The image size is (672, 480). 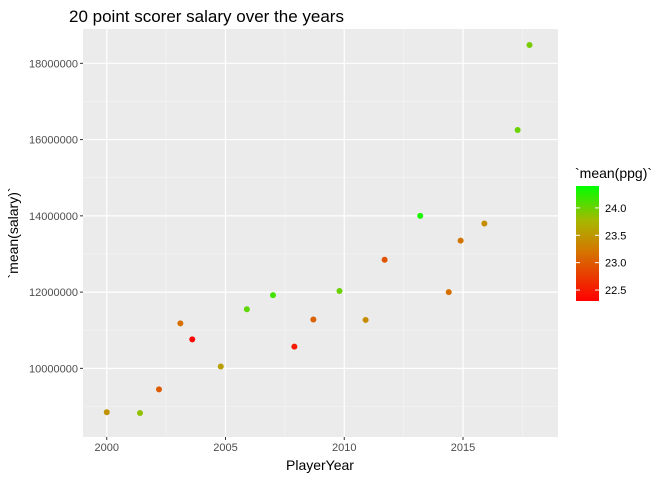 I want to click on legend-colorbar, so click(x=587, y=243).